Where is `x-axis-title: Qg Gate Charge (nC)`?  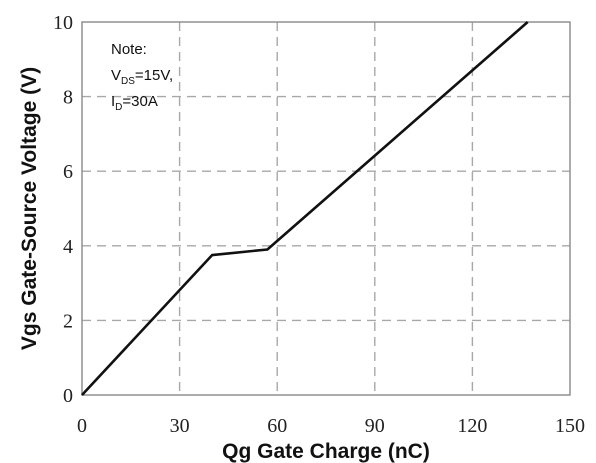
x-axis-title: Qg Gate Charge (nC) is located at coordinates (326, 451).